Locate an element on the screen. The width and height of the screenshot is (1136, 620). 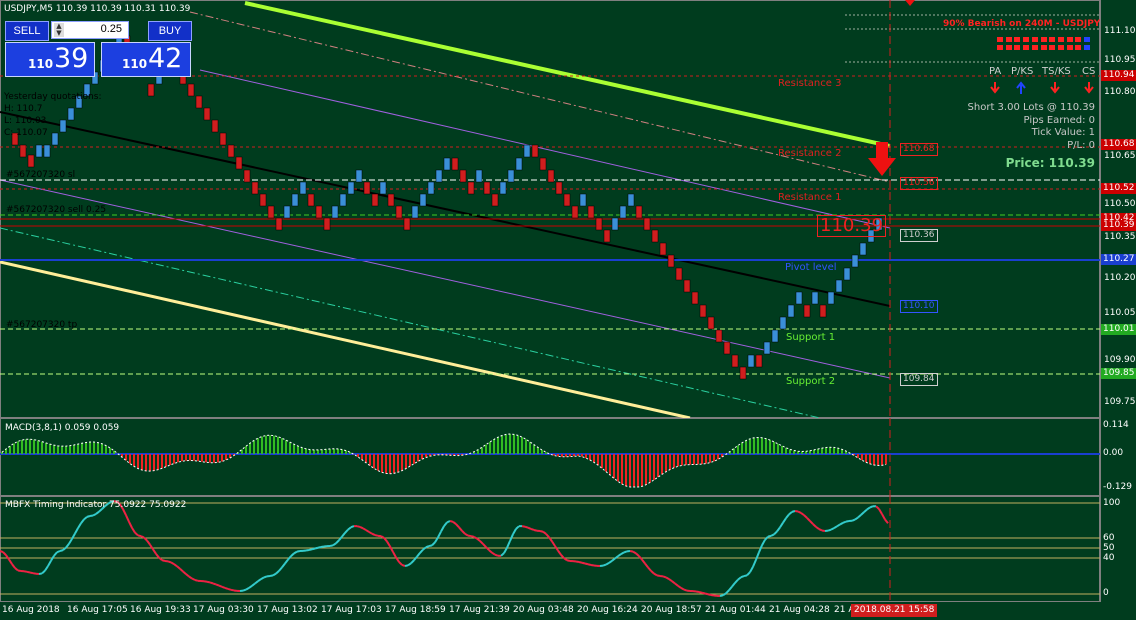
price-tick: 110.50 is located at coordinates (1120, 204).